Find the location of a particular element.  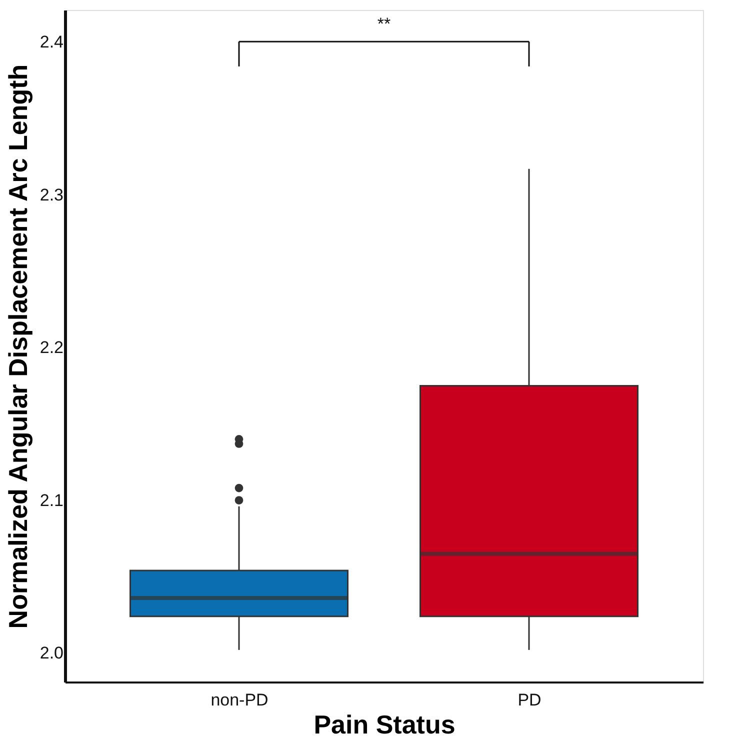

x-tick-label: PD is located at coordinates (530, 700).